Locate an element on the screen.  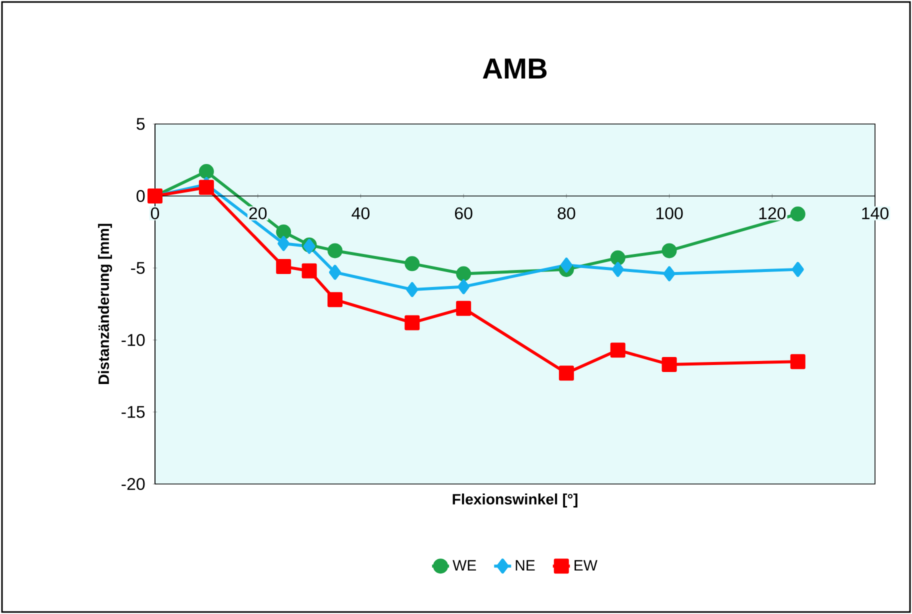
x-tick-label: 140 is located at coordinates (875, 213).